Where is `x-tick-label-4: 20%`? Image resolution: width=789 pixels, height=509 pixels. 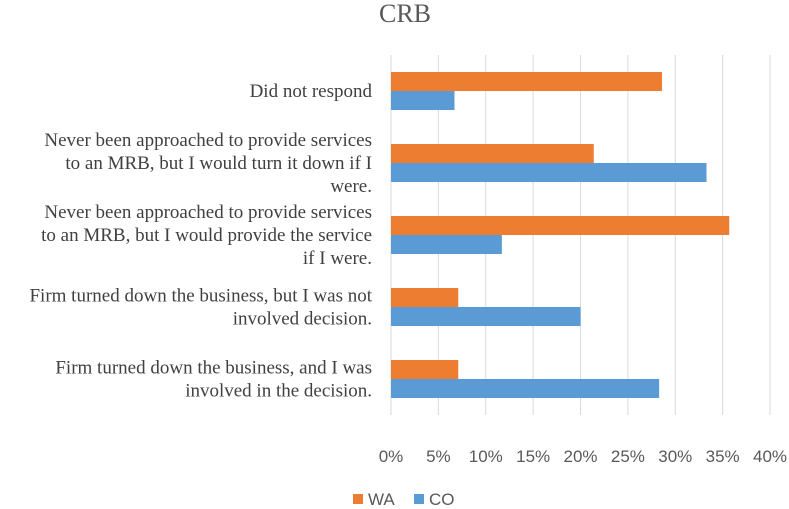 x-tick-label-4: 20% is located at coordinates (580, 456).